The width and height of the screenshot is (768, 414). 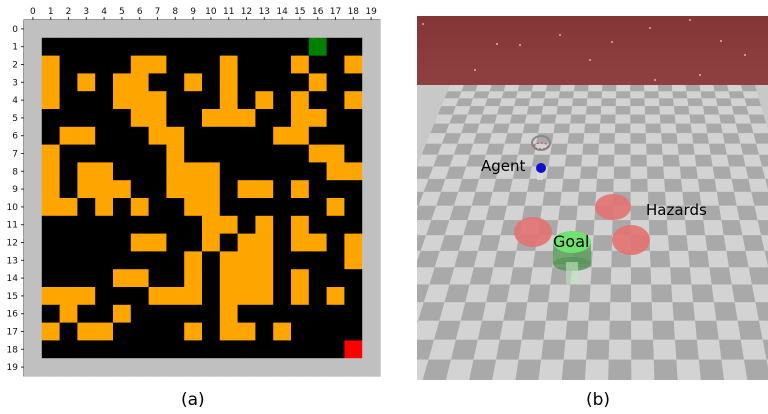 I want to click on x-tick-label: 14, so click(x=282, y=12).